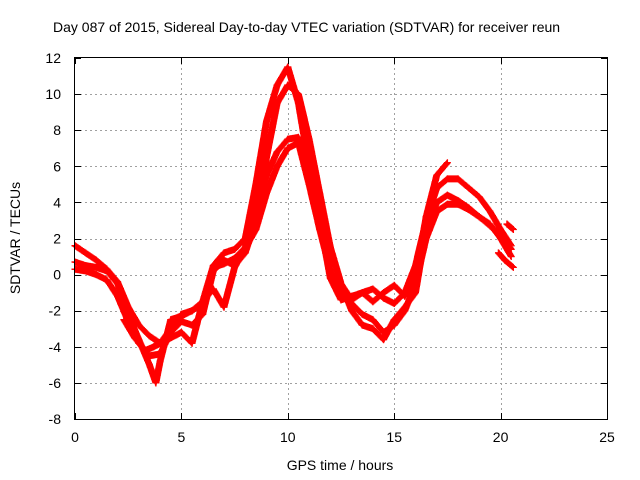 Image resolution: width=640 pixels, height=480 pixels. Describe the element at coordinates (15, 238) in the screenshot. I see `y-axis-label: SDTVAR / TECUs` at that location.